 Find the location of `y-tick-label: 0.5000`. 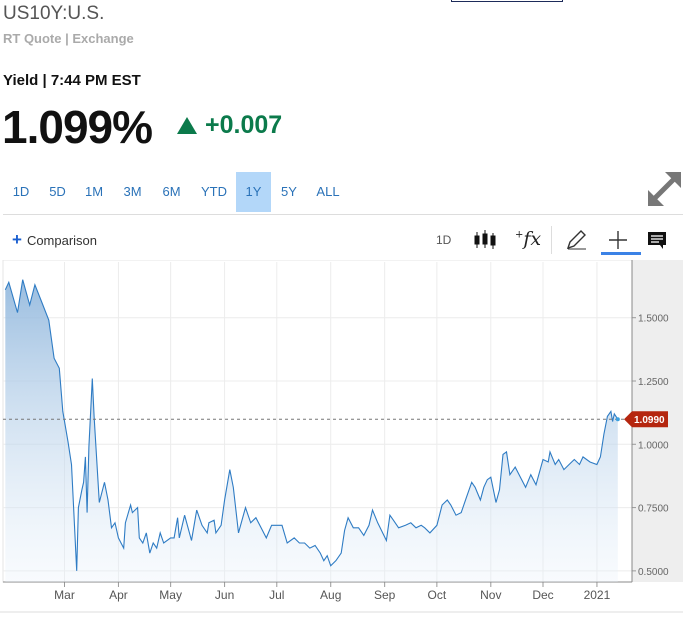

y-tick-label: 0.5000 is located at coordinates (653, 572).